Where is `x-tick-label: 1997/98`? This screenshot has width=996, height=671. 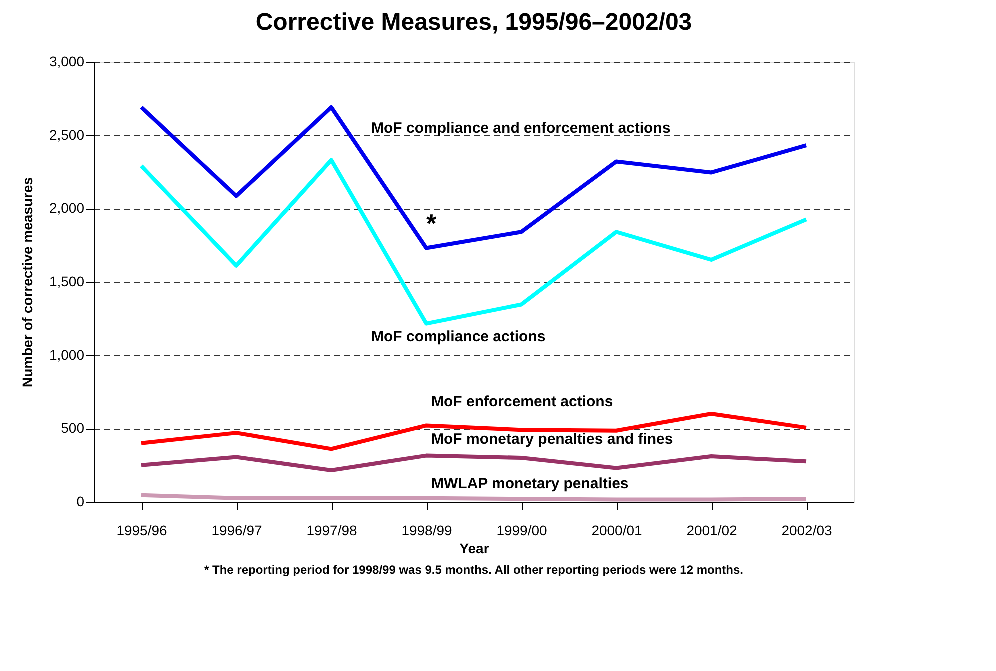 x-tick-label: 1997/98 is located at coordinates (332, 530).